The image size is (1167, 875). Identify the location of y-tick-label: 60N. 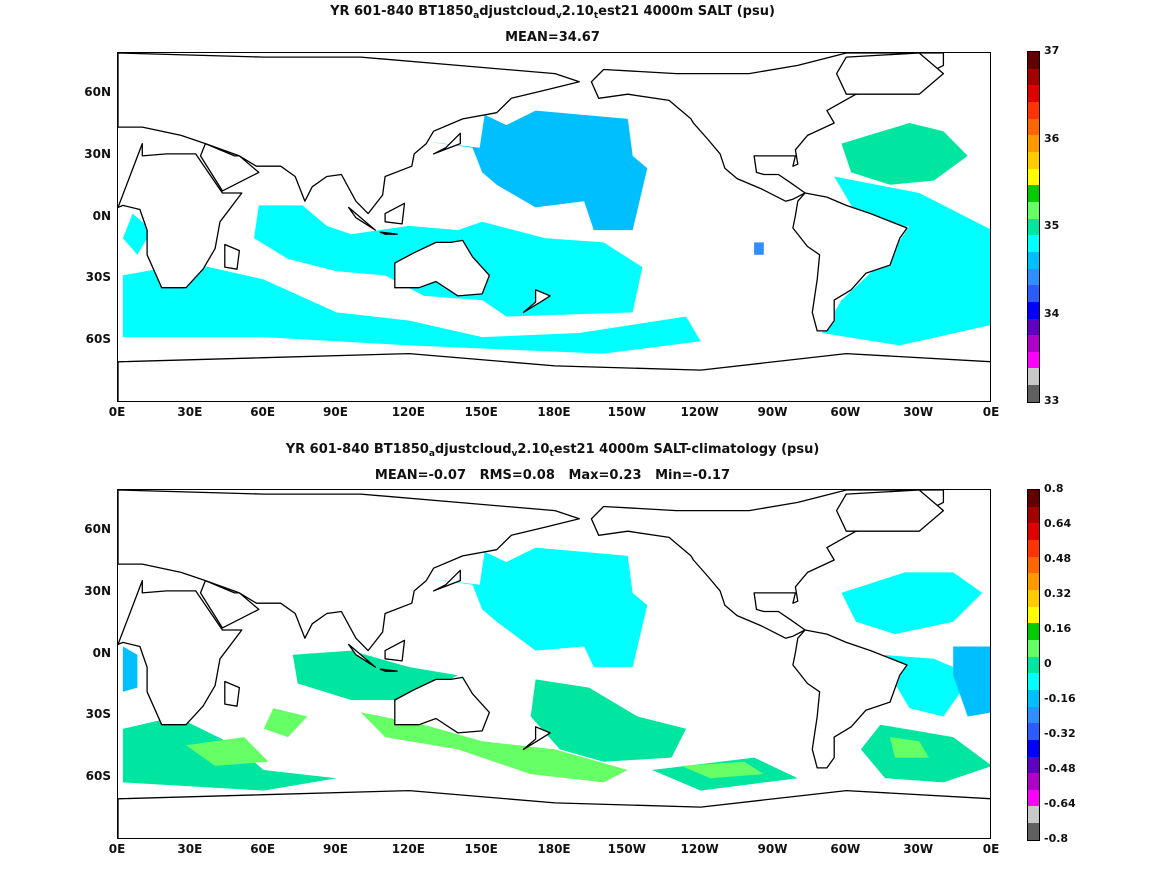
(97, 92).